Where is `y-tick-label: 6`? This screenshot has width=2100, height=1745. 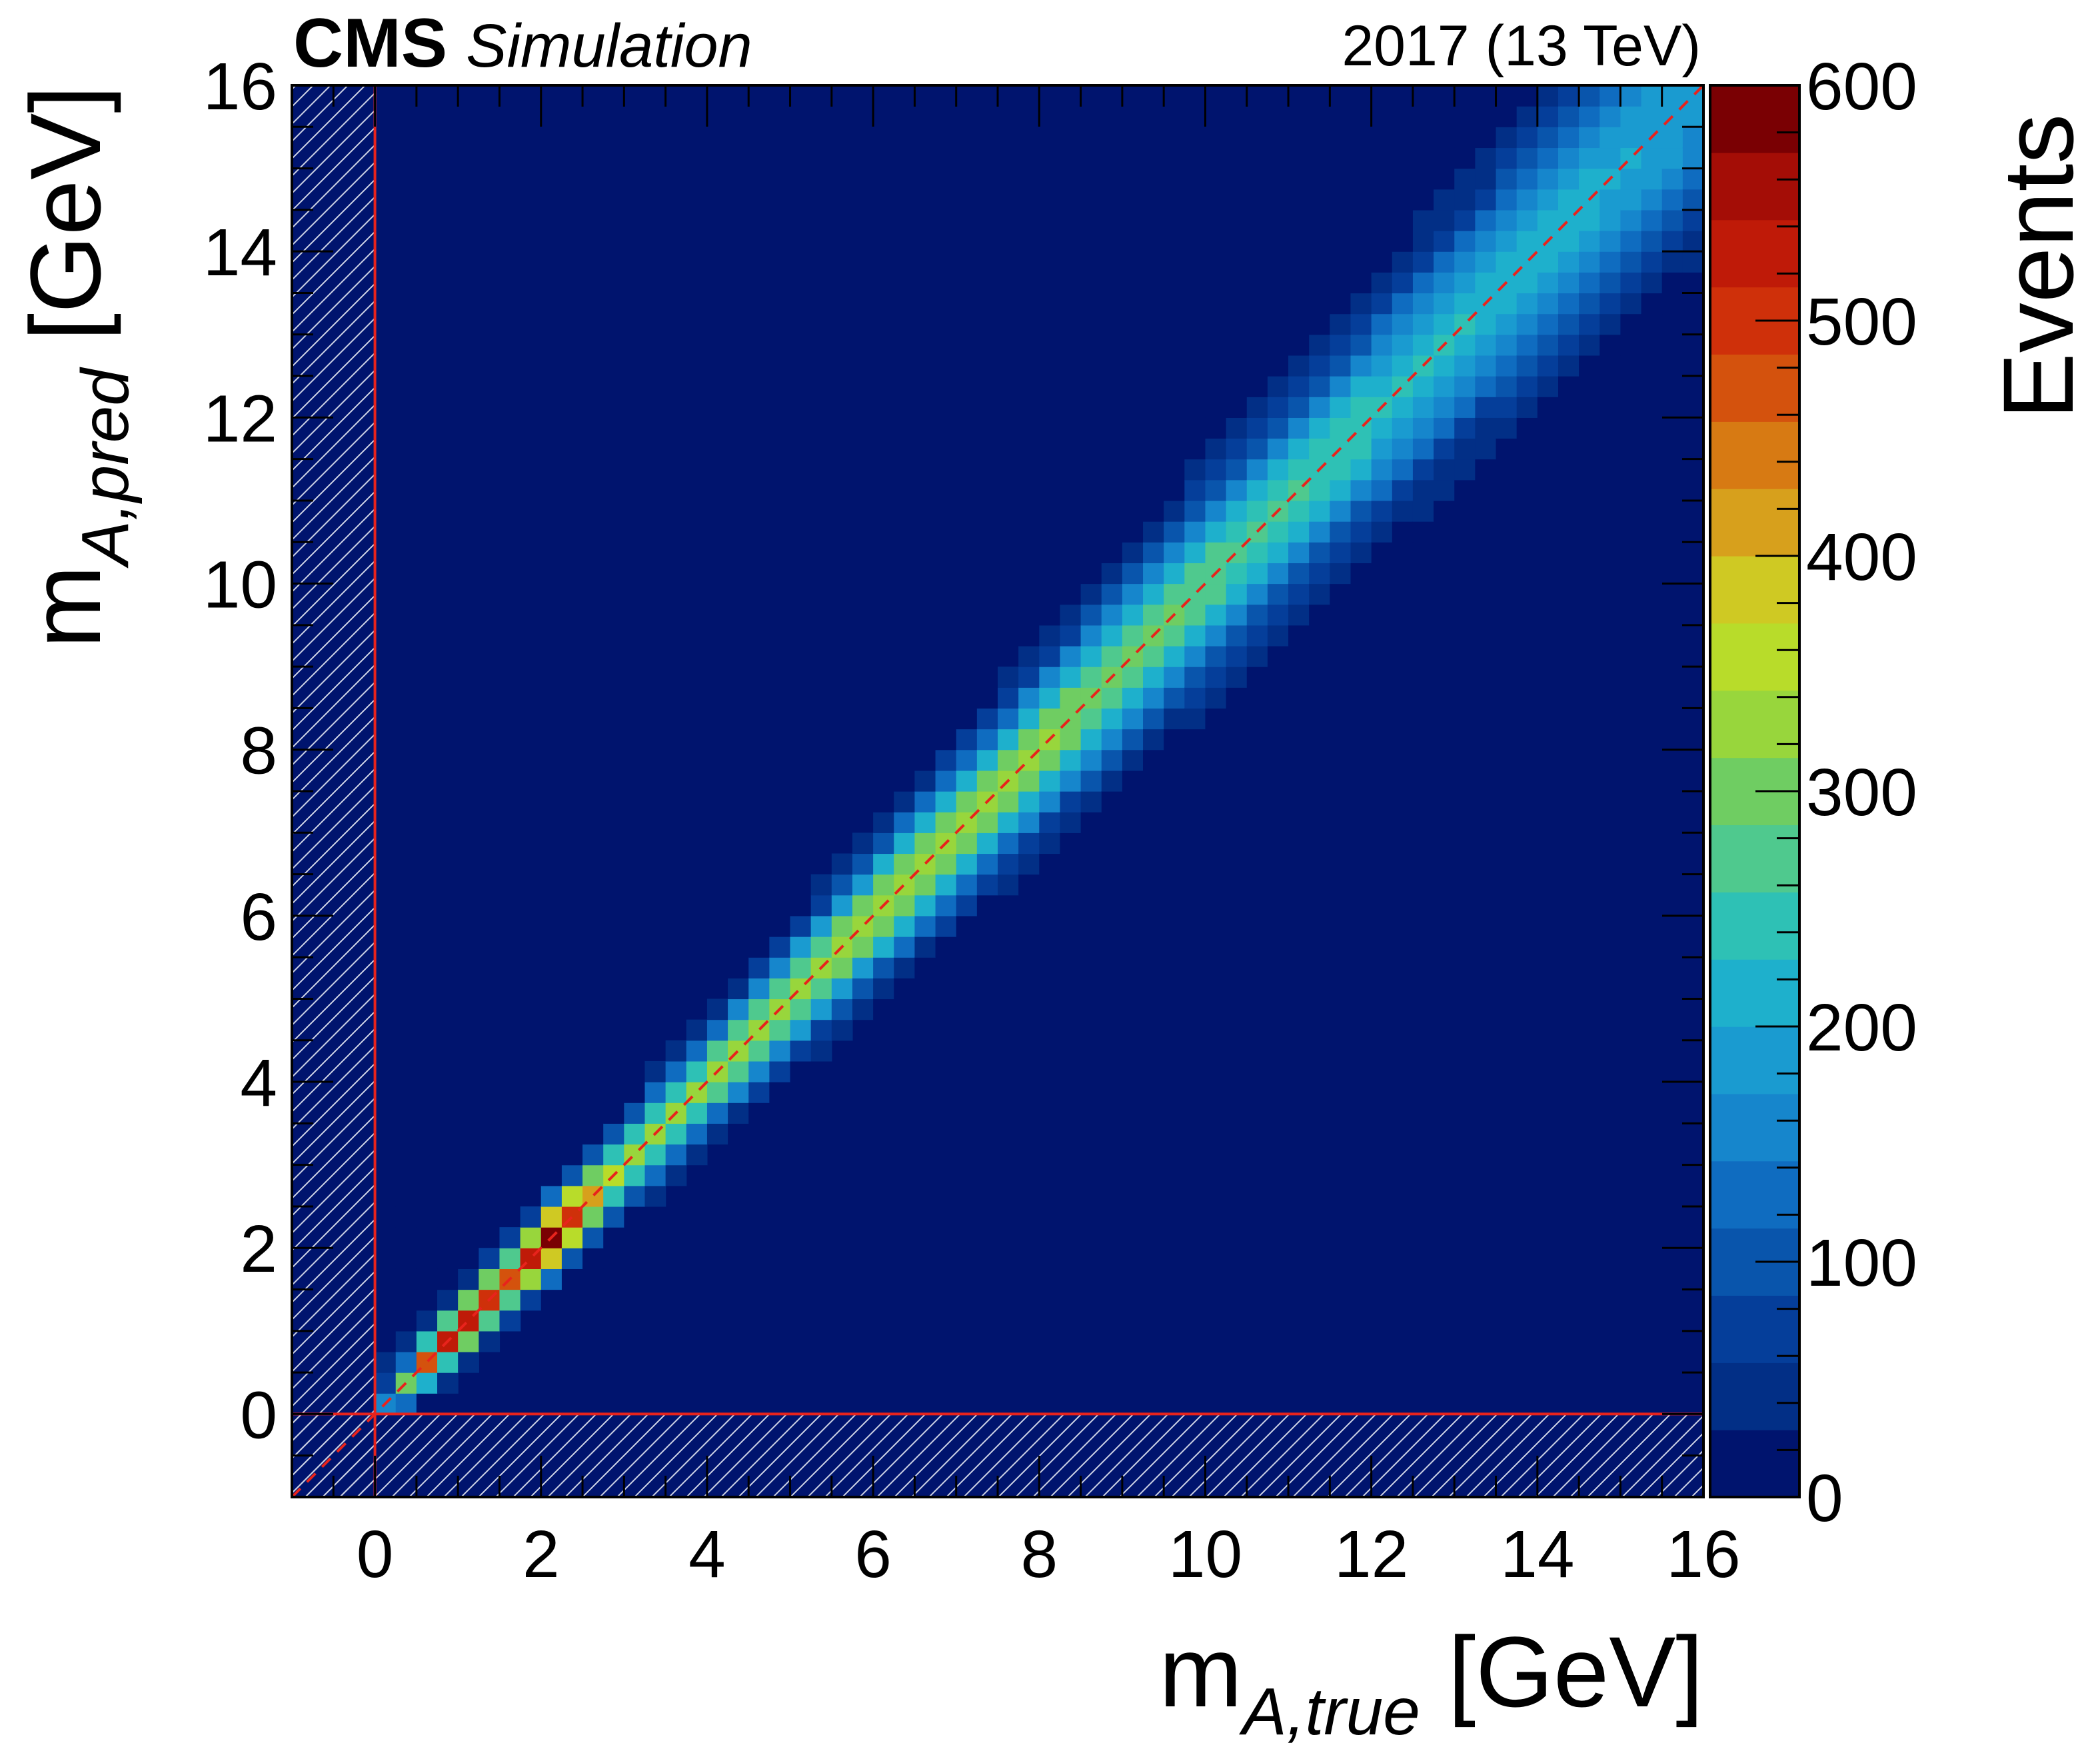 y-tick-label: 6 is located at coordinates (258, 917).